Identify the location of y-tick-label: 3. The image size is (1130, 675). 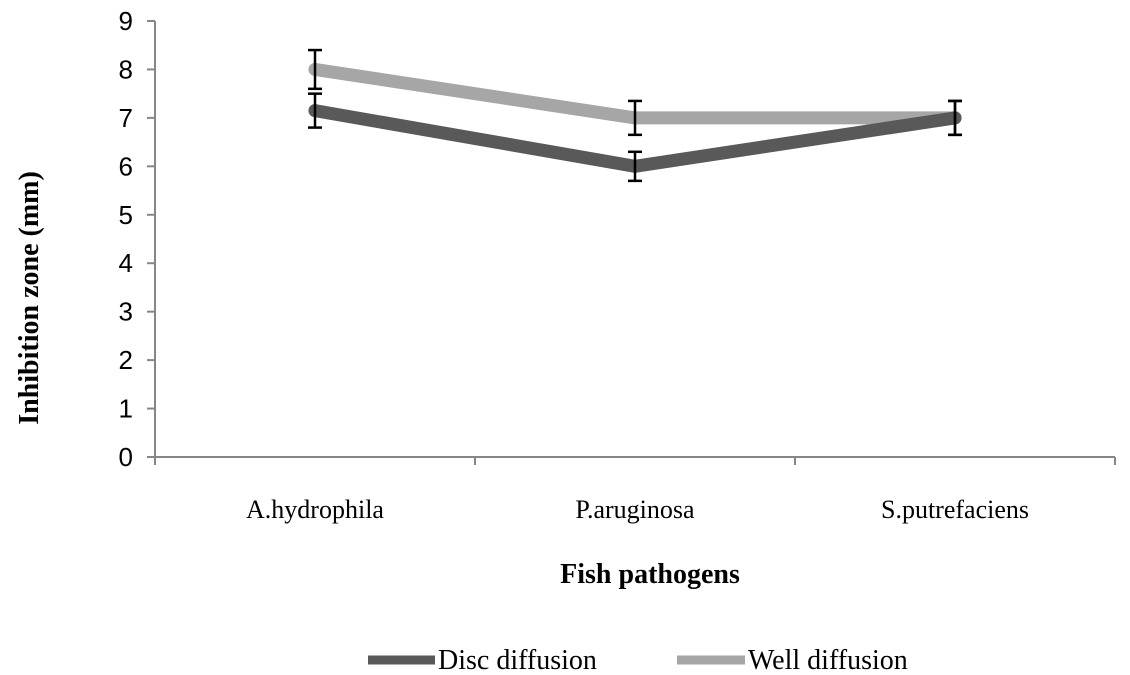
(126, 312).